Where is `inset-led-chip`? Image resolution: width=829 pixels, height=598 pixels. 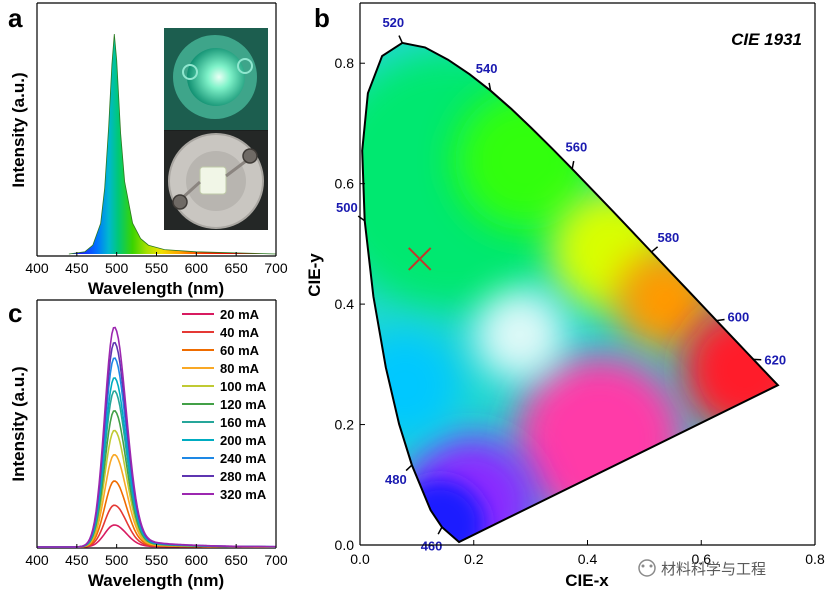
inset-led-chip is located at coordinates (213, 180).